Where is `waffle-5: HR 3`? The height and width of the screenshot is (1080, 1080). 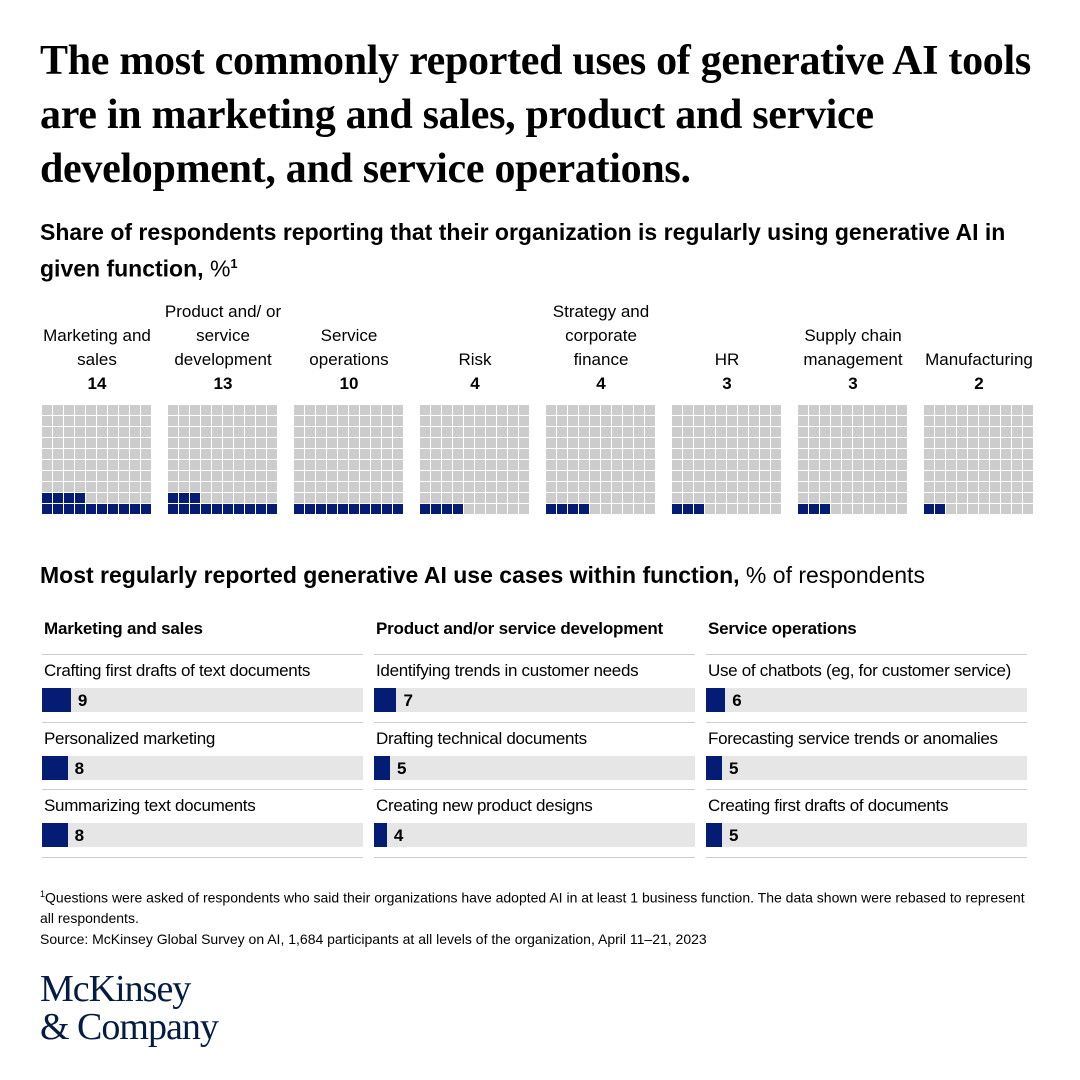 waffle-5: HR 3 is located at coordinates (727, 407).